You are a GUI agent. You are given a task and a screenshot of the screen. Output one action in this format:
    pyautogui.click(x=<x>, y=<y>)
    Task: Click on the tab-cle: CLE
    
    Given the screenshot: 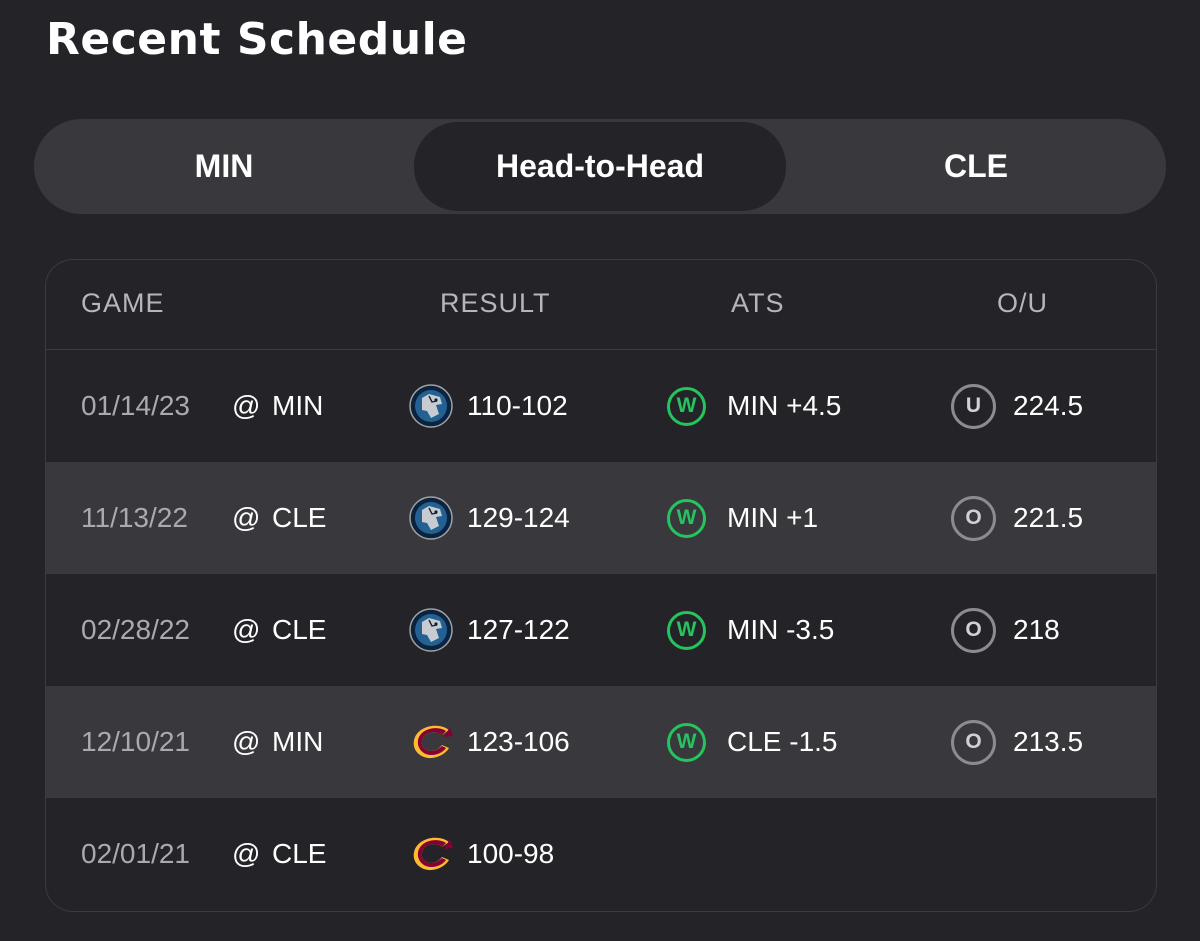 What is the action you would take?
    pyautogui.click(x=976, y=166)
    